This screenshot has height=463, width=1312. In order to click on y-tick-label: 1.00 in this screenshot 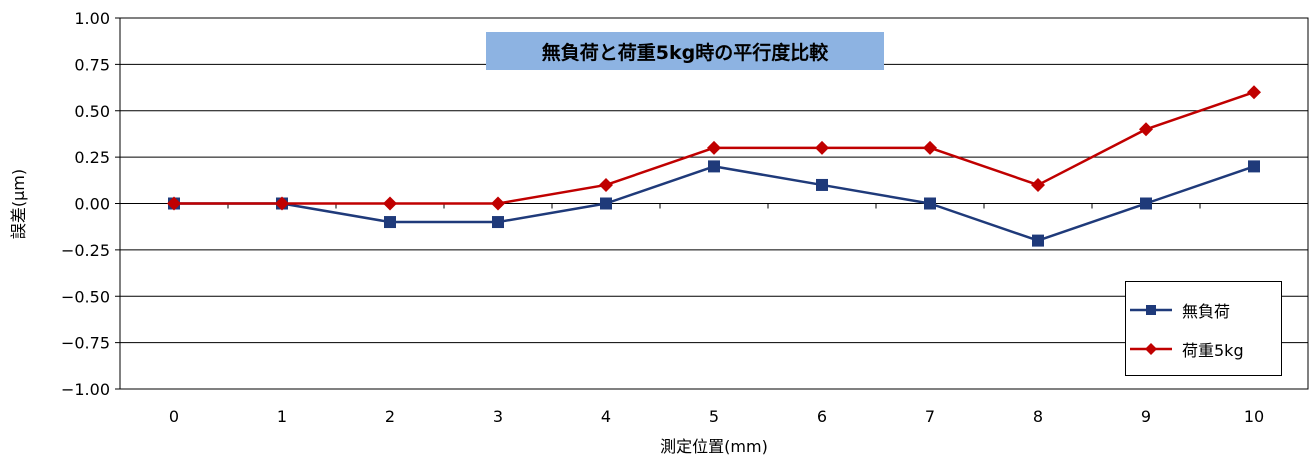, I will do `click(92, 18)`.